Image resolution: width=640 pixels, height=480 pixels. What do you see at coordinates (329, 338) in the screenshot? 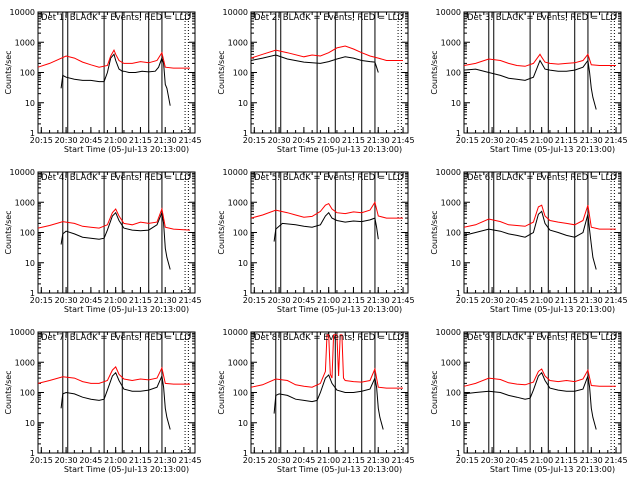
I see `panel-title: Det 8: BLACK = Events, RED = LLD` at bounding box center [329, 338].